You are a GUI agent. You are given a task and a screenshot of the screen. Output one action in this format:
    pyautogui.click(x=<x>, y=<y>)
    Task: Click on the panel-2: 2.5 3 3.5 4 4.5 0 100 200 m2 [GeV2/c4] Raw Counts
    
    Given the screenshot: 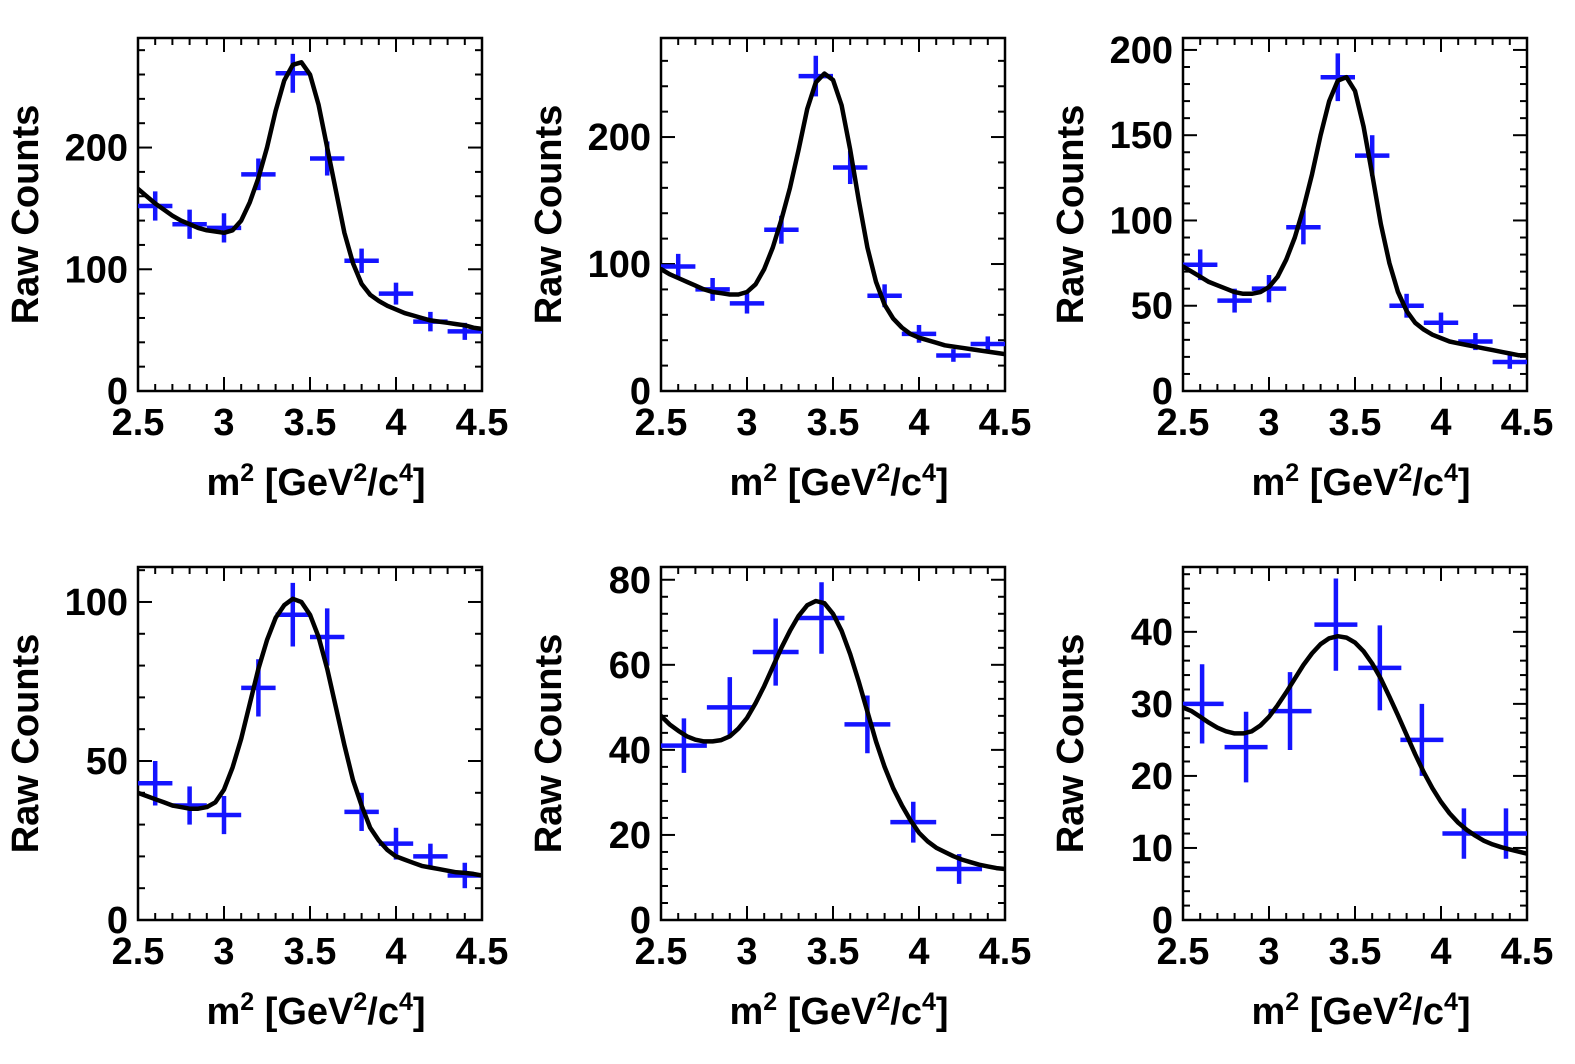 What is the action you would take?
    pyautogui.click(x=780, y=270)
    